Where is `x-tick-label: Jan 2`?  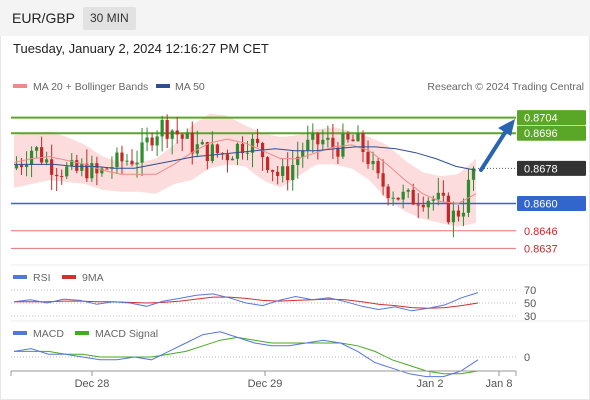
x-tick-label: Jan 2 is located at coordinates (430, 384).